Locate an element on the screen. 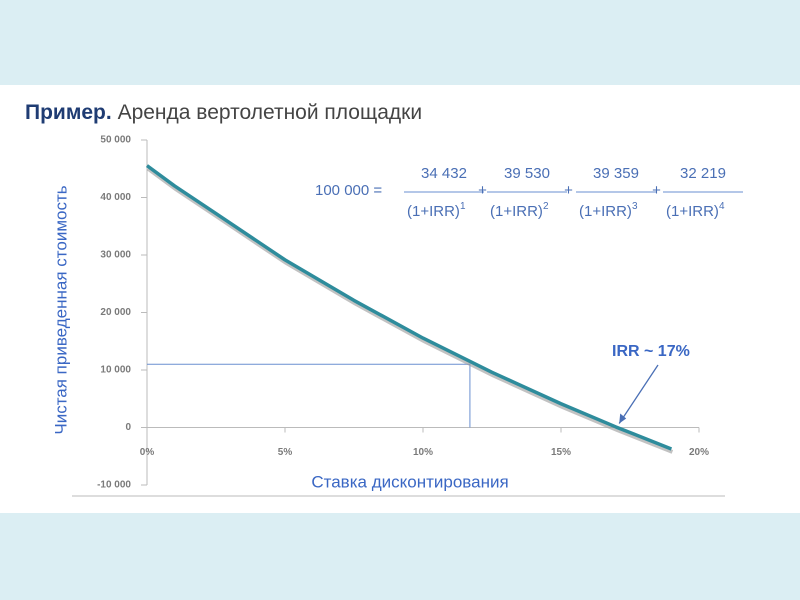 This screenshot has height=600, width=800. x-axis-label: Ставка дисконтирования is located at coordinates (409, 481).